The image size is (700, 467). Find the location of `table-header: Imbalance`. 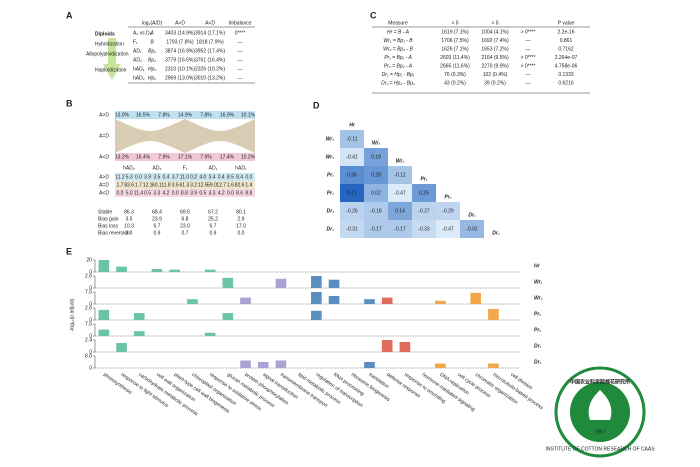

table-header: Imbalance is located at coordinates (239, 23).